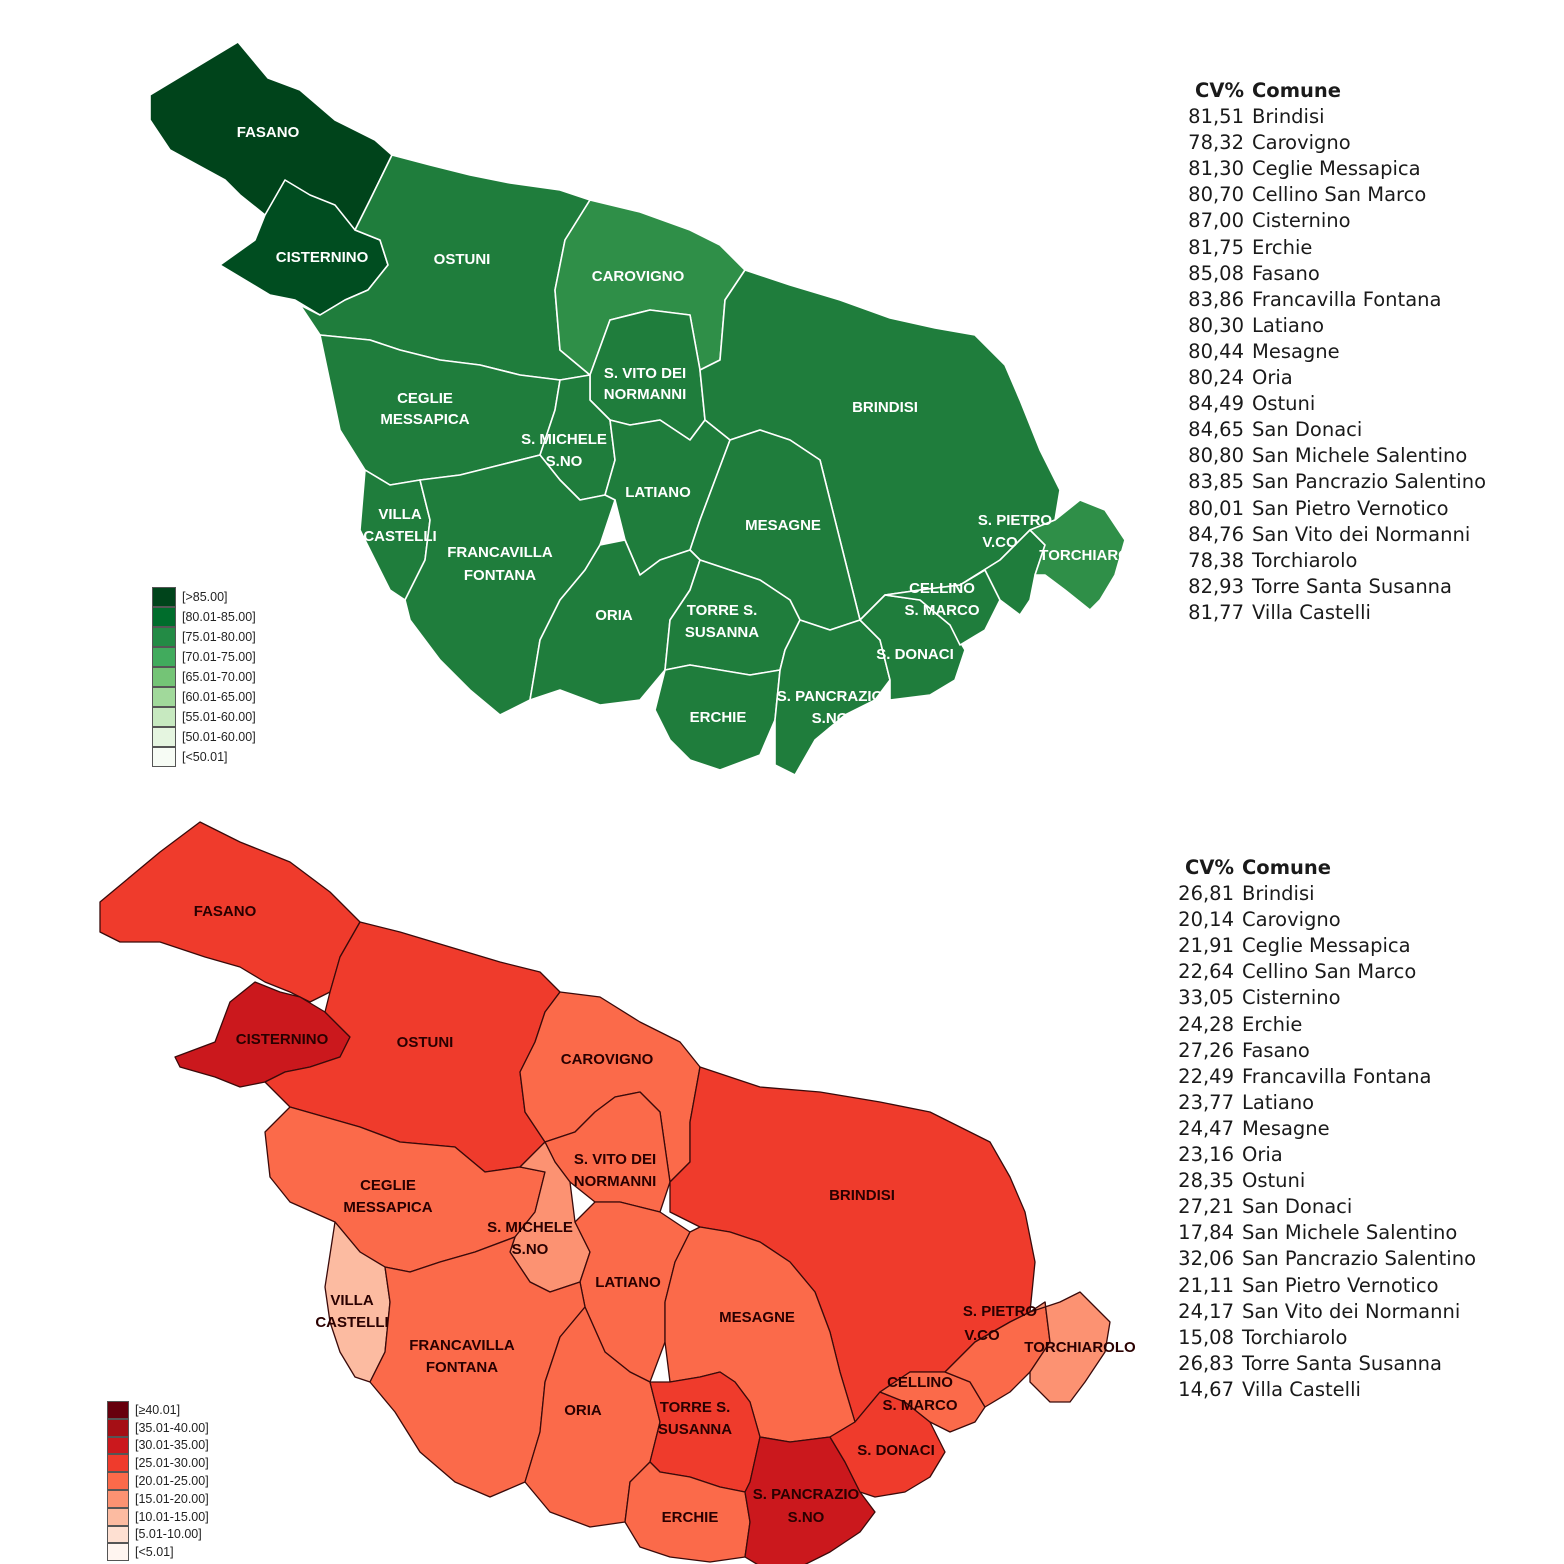 The height and width of the screenshot is (1564, 1564). Describe the element at coordinates (1216, 456) in the screenshot. I see `cv-value: 80,80` at that location.